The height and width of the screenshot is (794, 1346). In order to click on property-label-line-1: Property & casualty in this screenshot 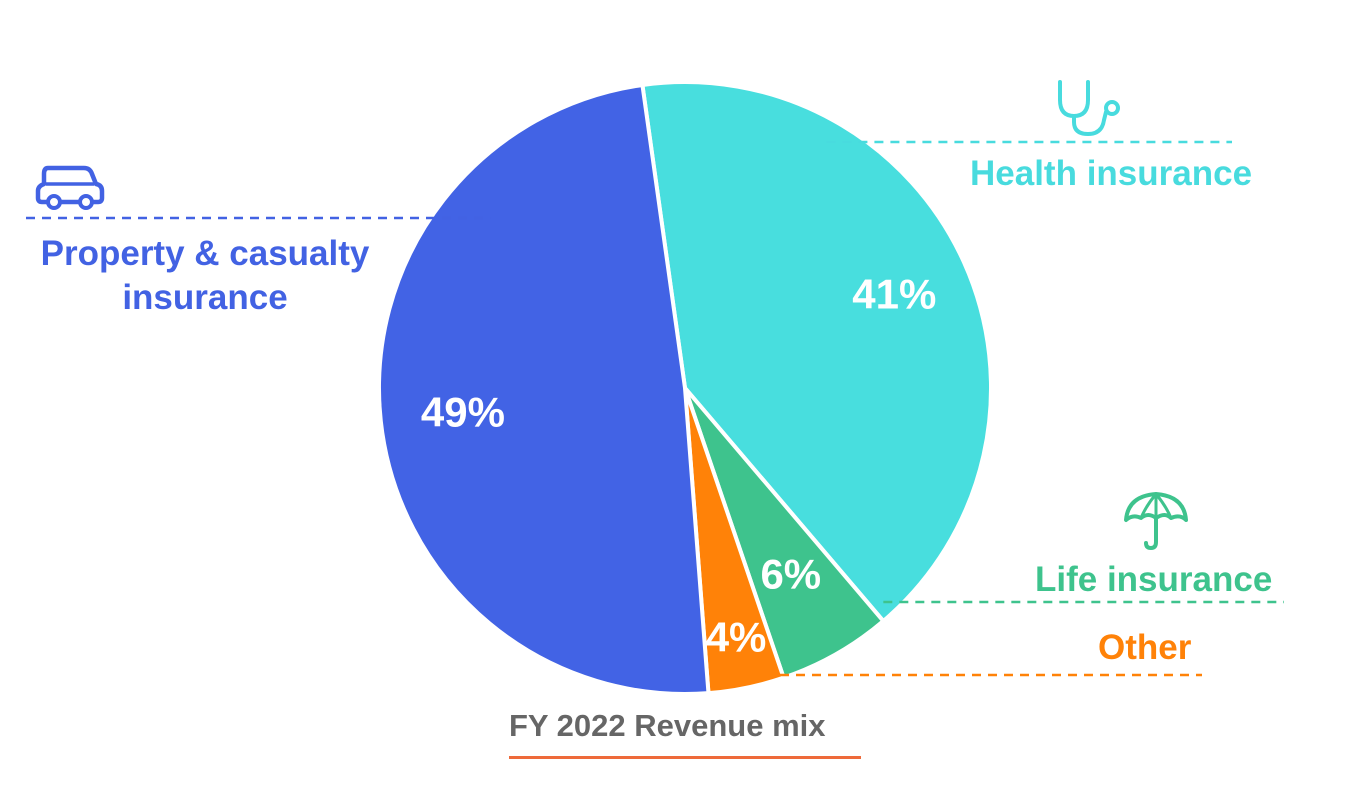, I will do `click(205, 253)`.